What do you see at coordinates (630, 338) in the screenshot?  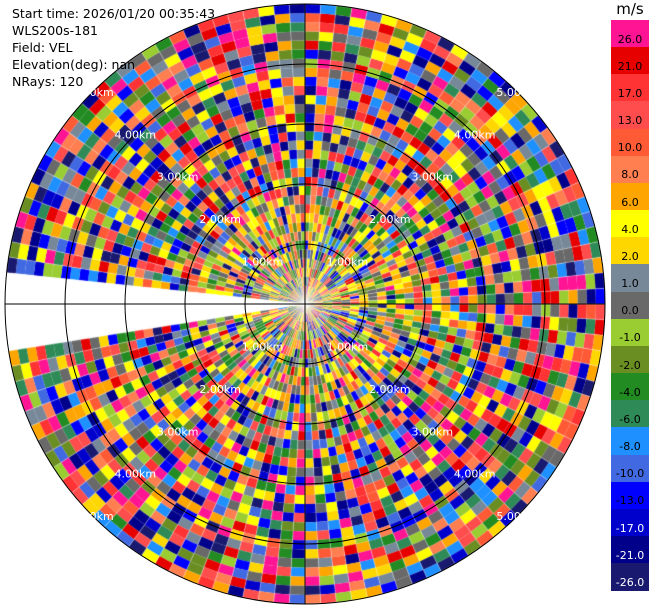 I see `colorbar-tick-label: -1.0` at bounding box center [630, 338].